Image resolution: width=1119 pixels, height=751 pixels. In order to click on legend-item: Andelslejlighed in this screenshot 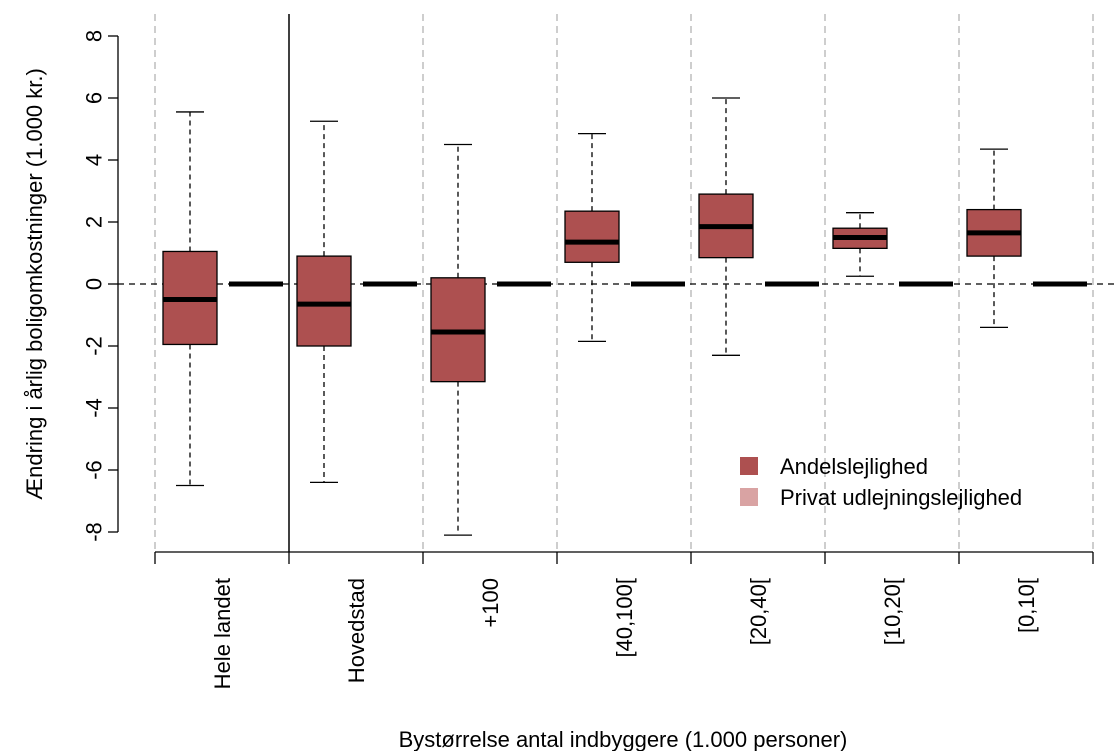, I will do `click(834, 466)`.